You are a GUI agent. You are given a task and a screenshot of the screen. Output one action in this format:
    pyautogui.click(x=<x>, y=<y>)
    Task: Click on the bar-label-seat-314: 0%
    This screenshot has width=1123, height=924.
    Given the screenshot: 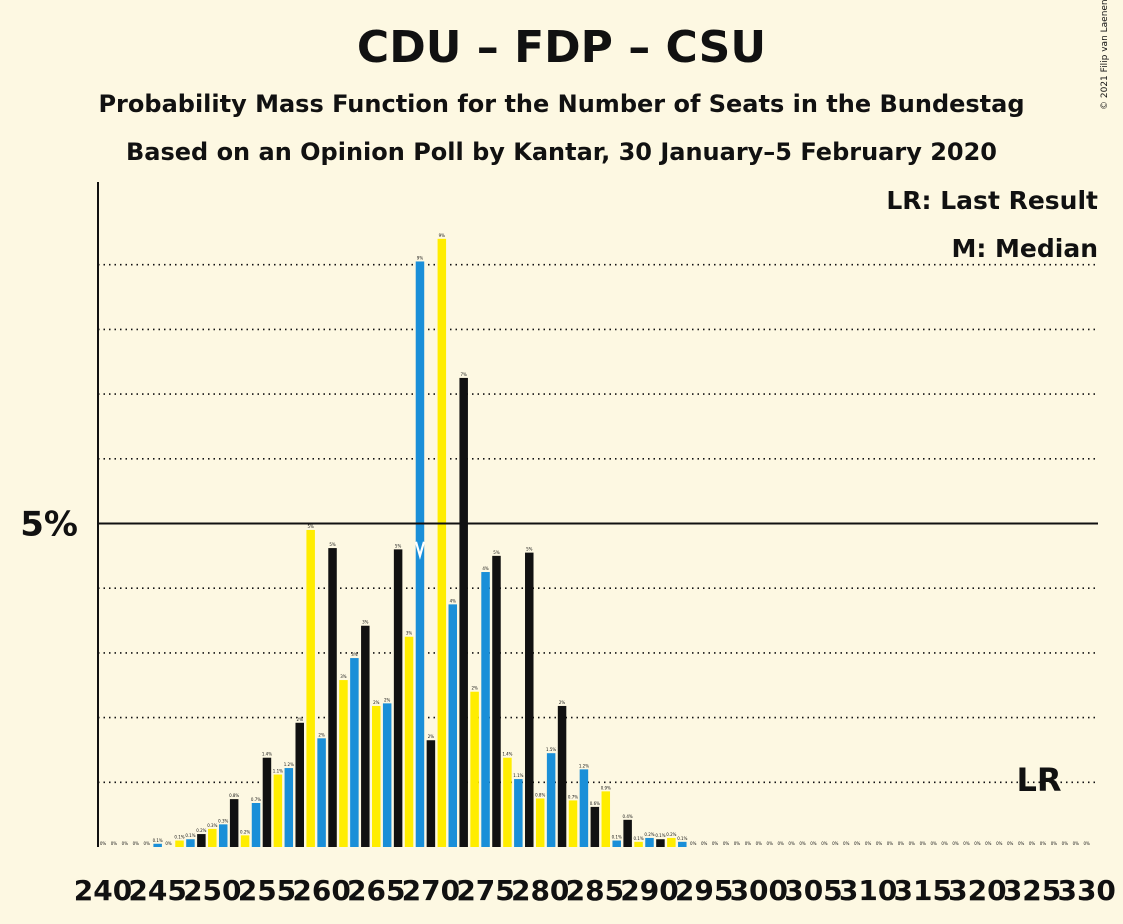 What is the action you would take?
    pyautogui.click(x=912, y=843)
    